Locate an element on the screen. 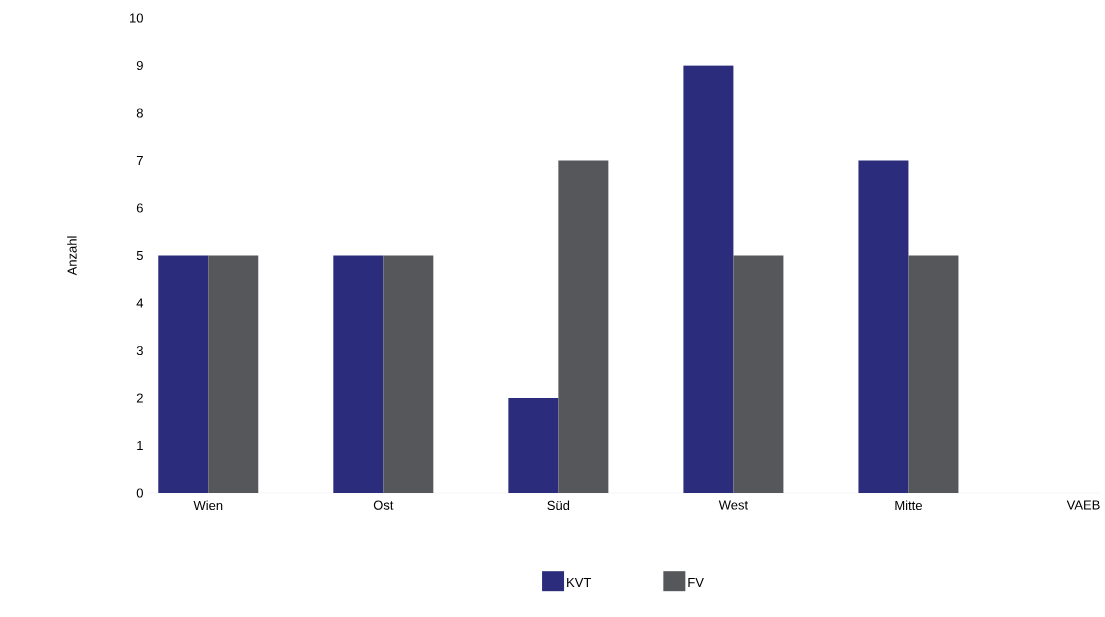 The height and width of the screenshot is (617, 1105). y-tick-label: 2 is located at coordinates (139, 398).